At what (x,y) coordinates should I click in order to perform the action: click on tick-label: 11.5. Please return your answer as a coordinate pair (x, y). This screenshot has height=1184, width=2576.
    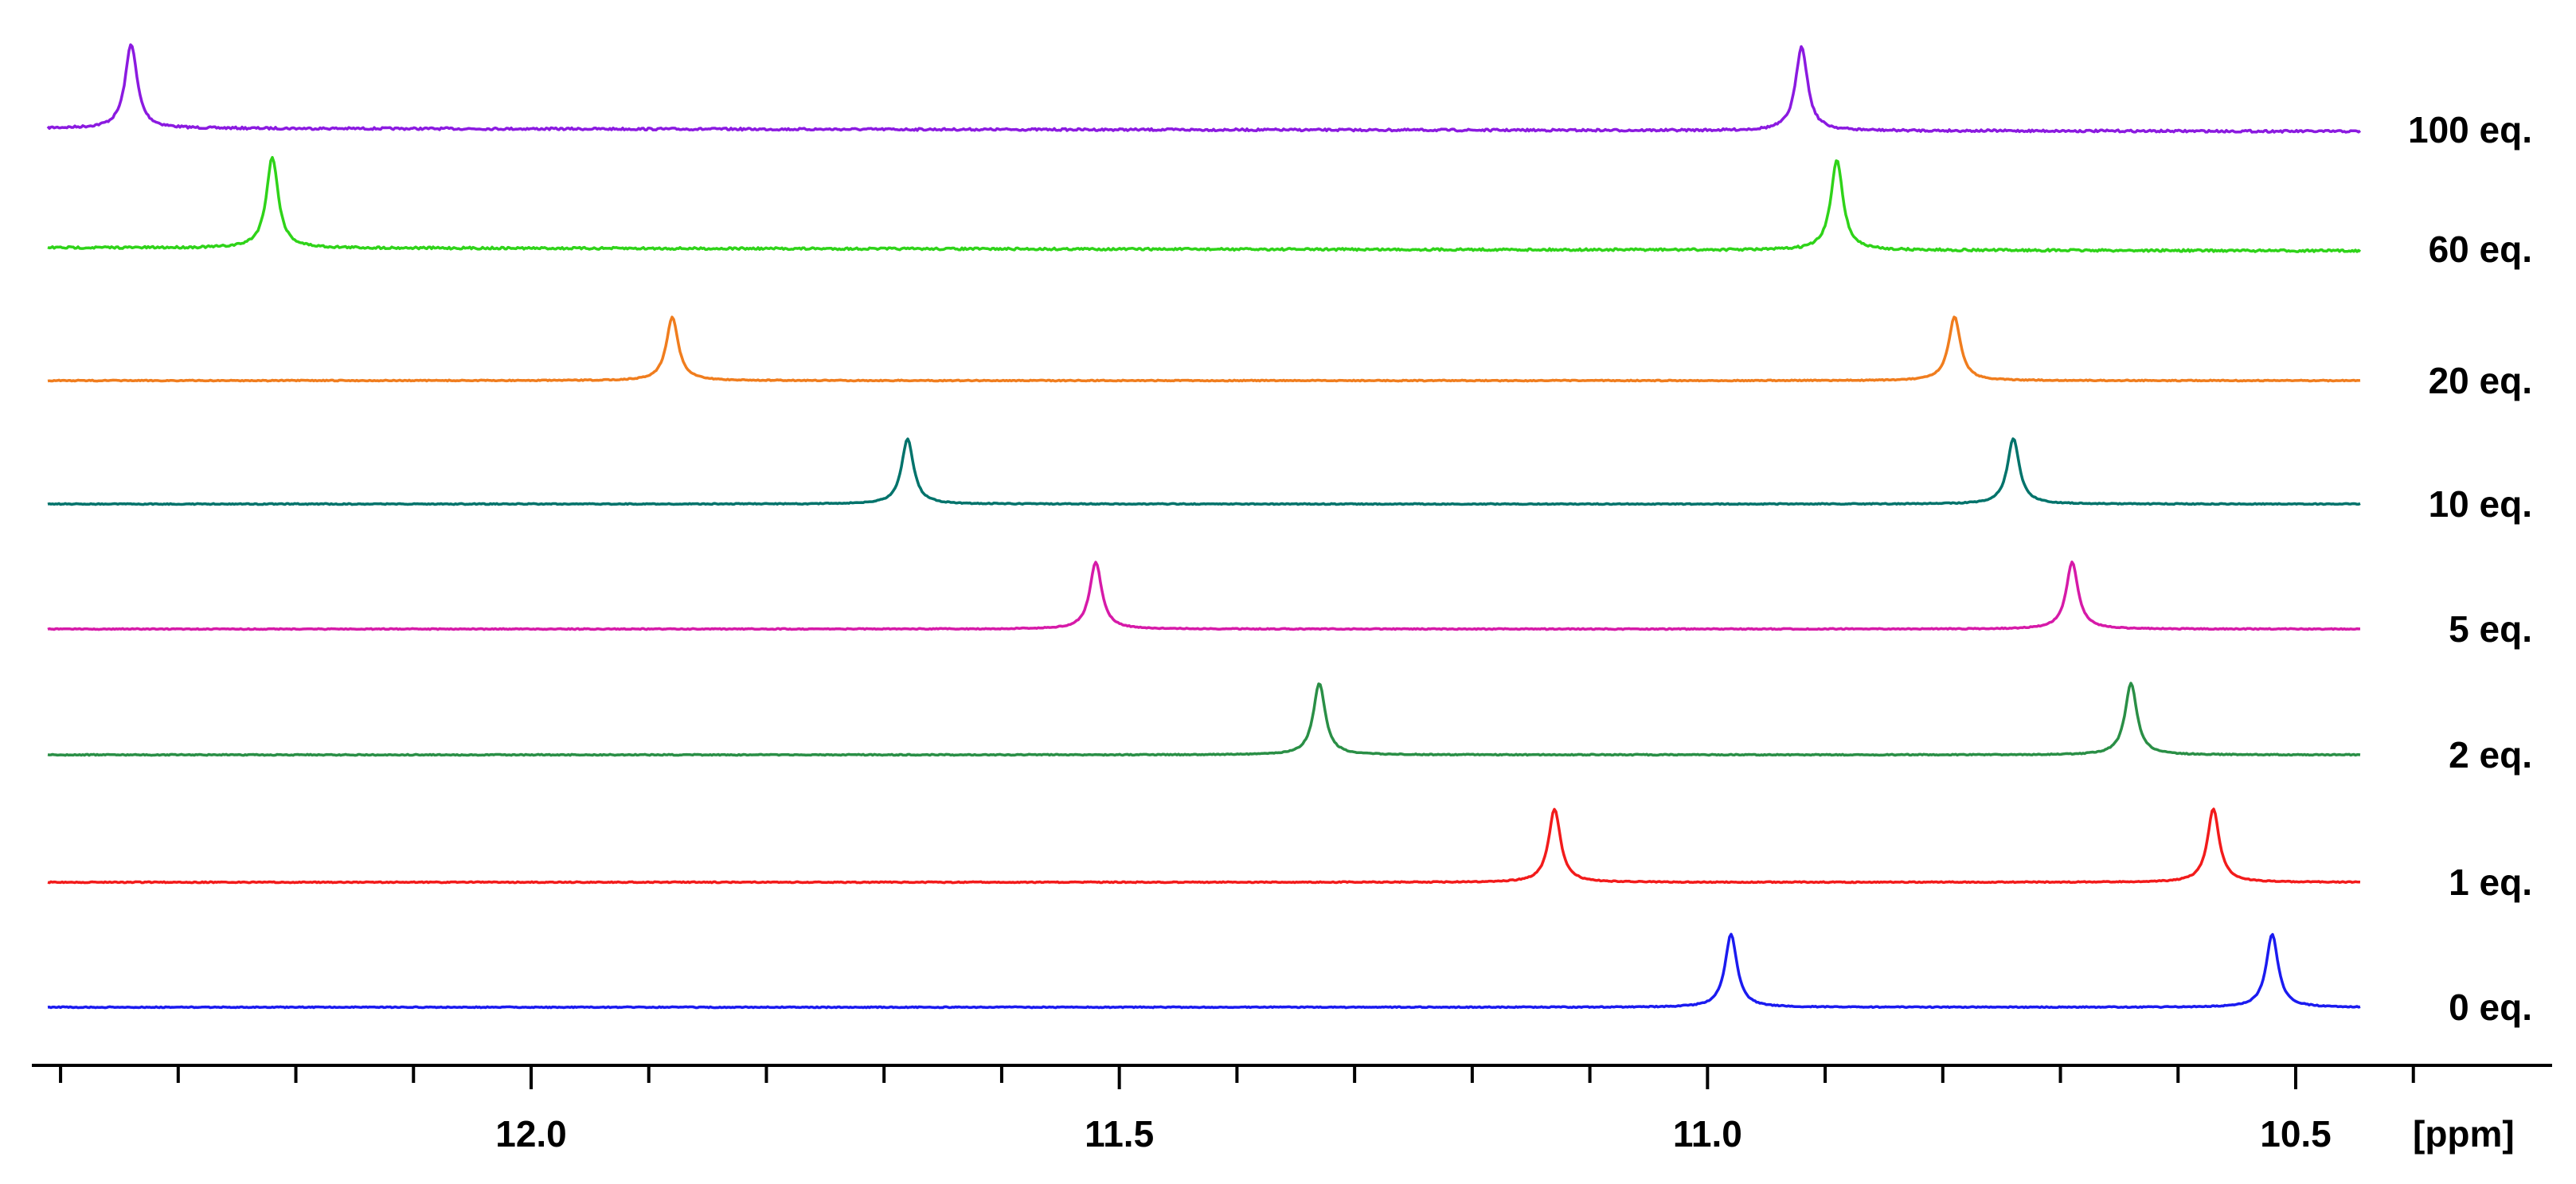
    Looking at the image, I should click on (1119, 1134).